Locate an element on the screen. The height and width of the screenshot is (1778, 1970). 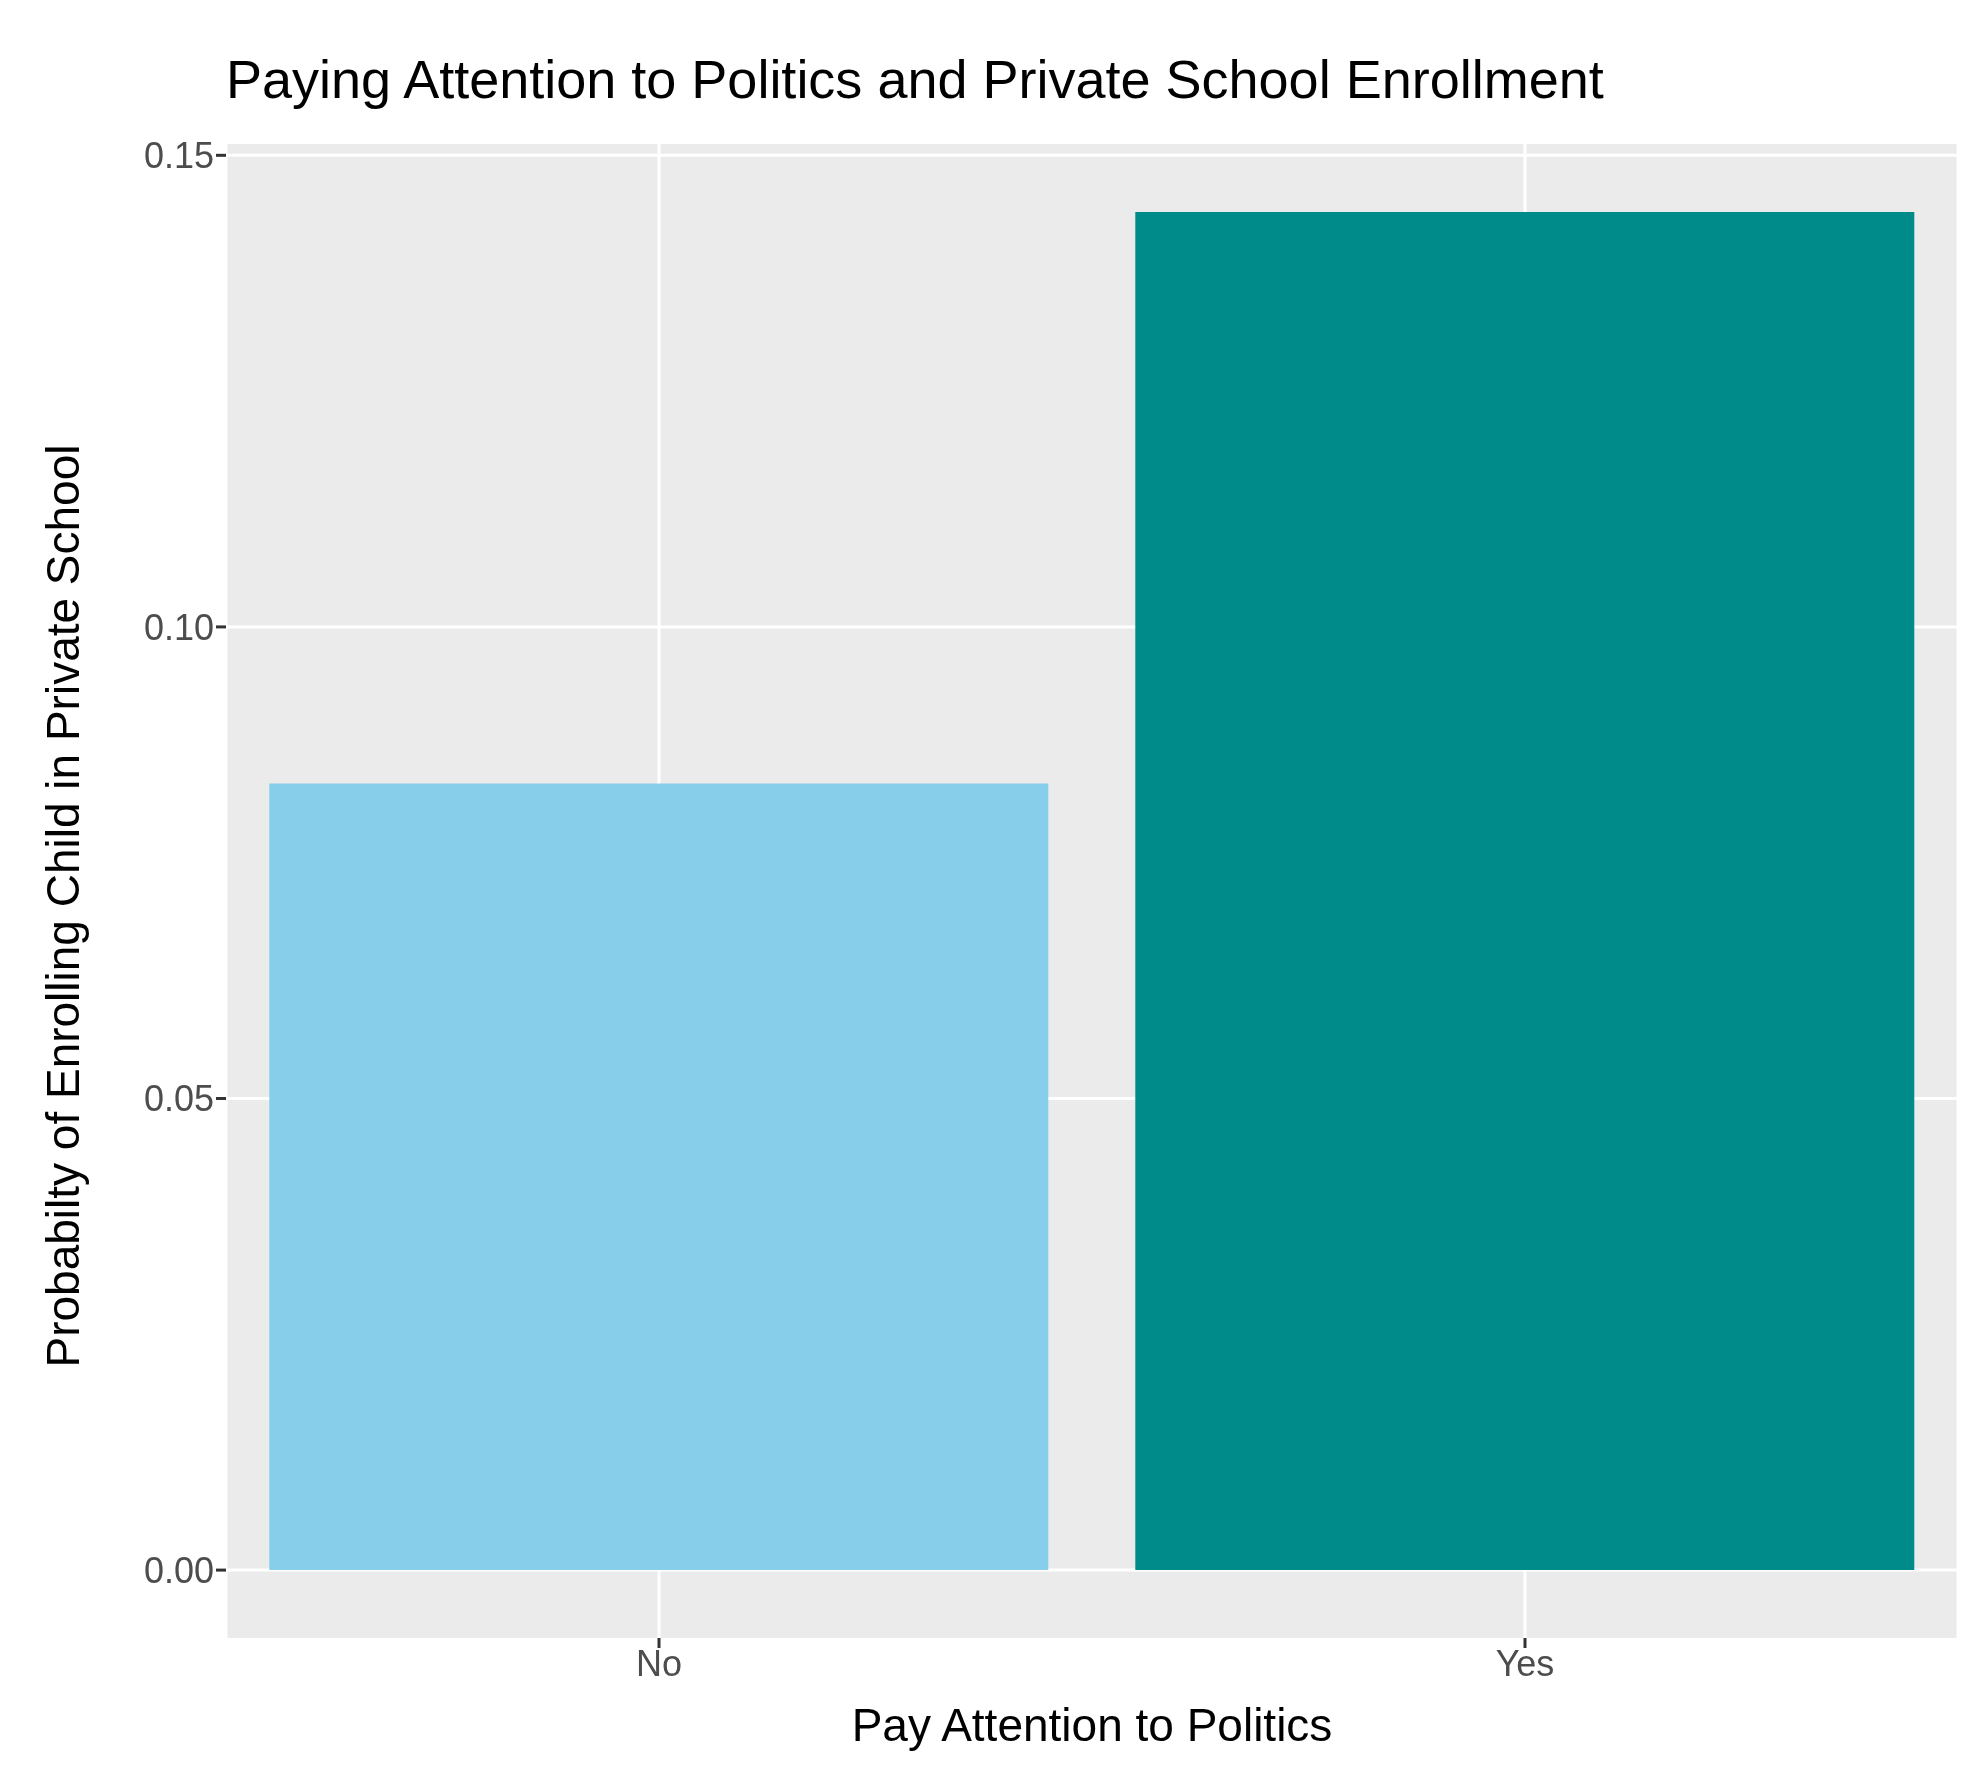
y-tick-label: 0.05 is located at coordinates (178, 1099).